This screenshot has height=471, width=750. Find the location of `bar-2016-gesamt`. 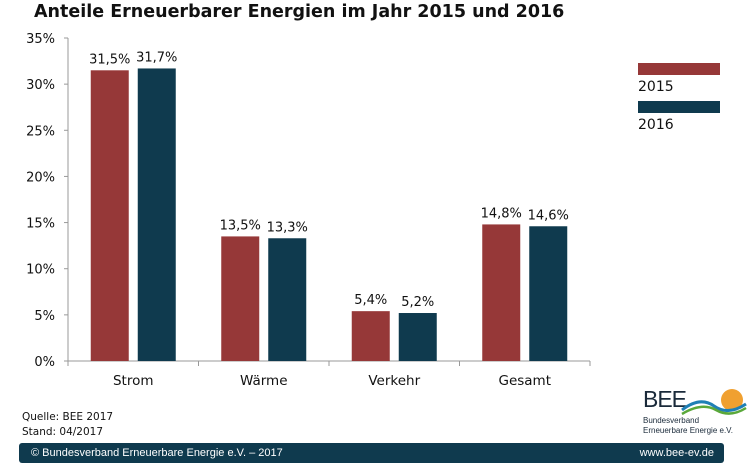

bar-2016-gesamt is located at coordinates (548, 293).